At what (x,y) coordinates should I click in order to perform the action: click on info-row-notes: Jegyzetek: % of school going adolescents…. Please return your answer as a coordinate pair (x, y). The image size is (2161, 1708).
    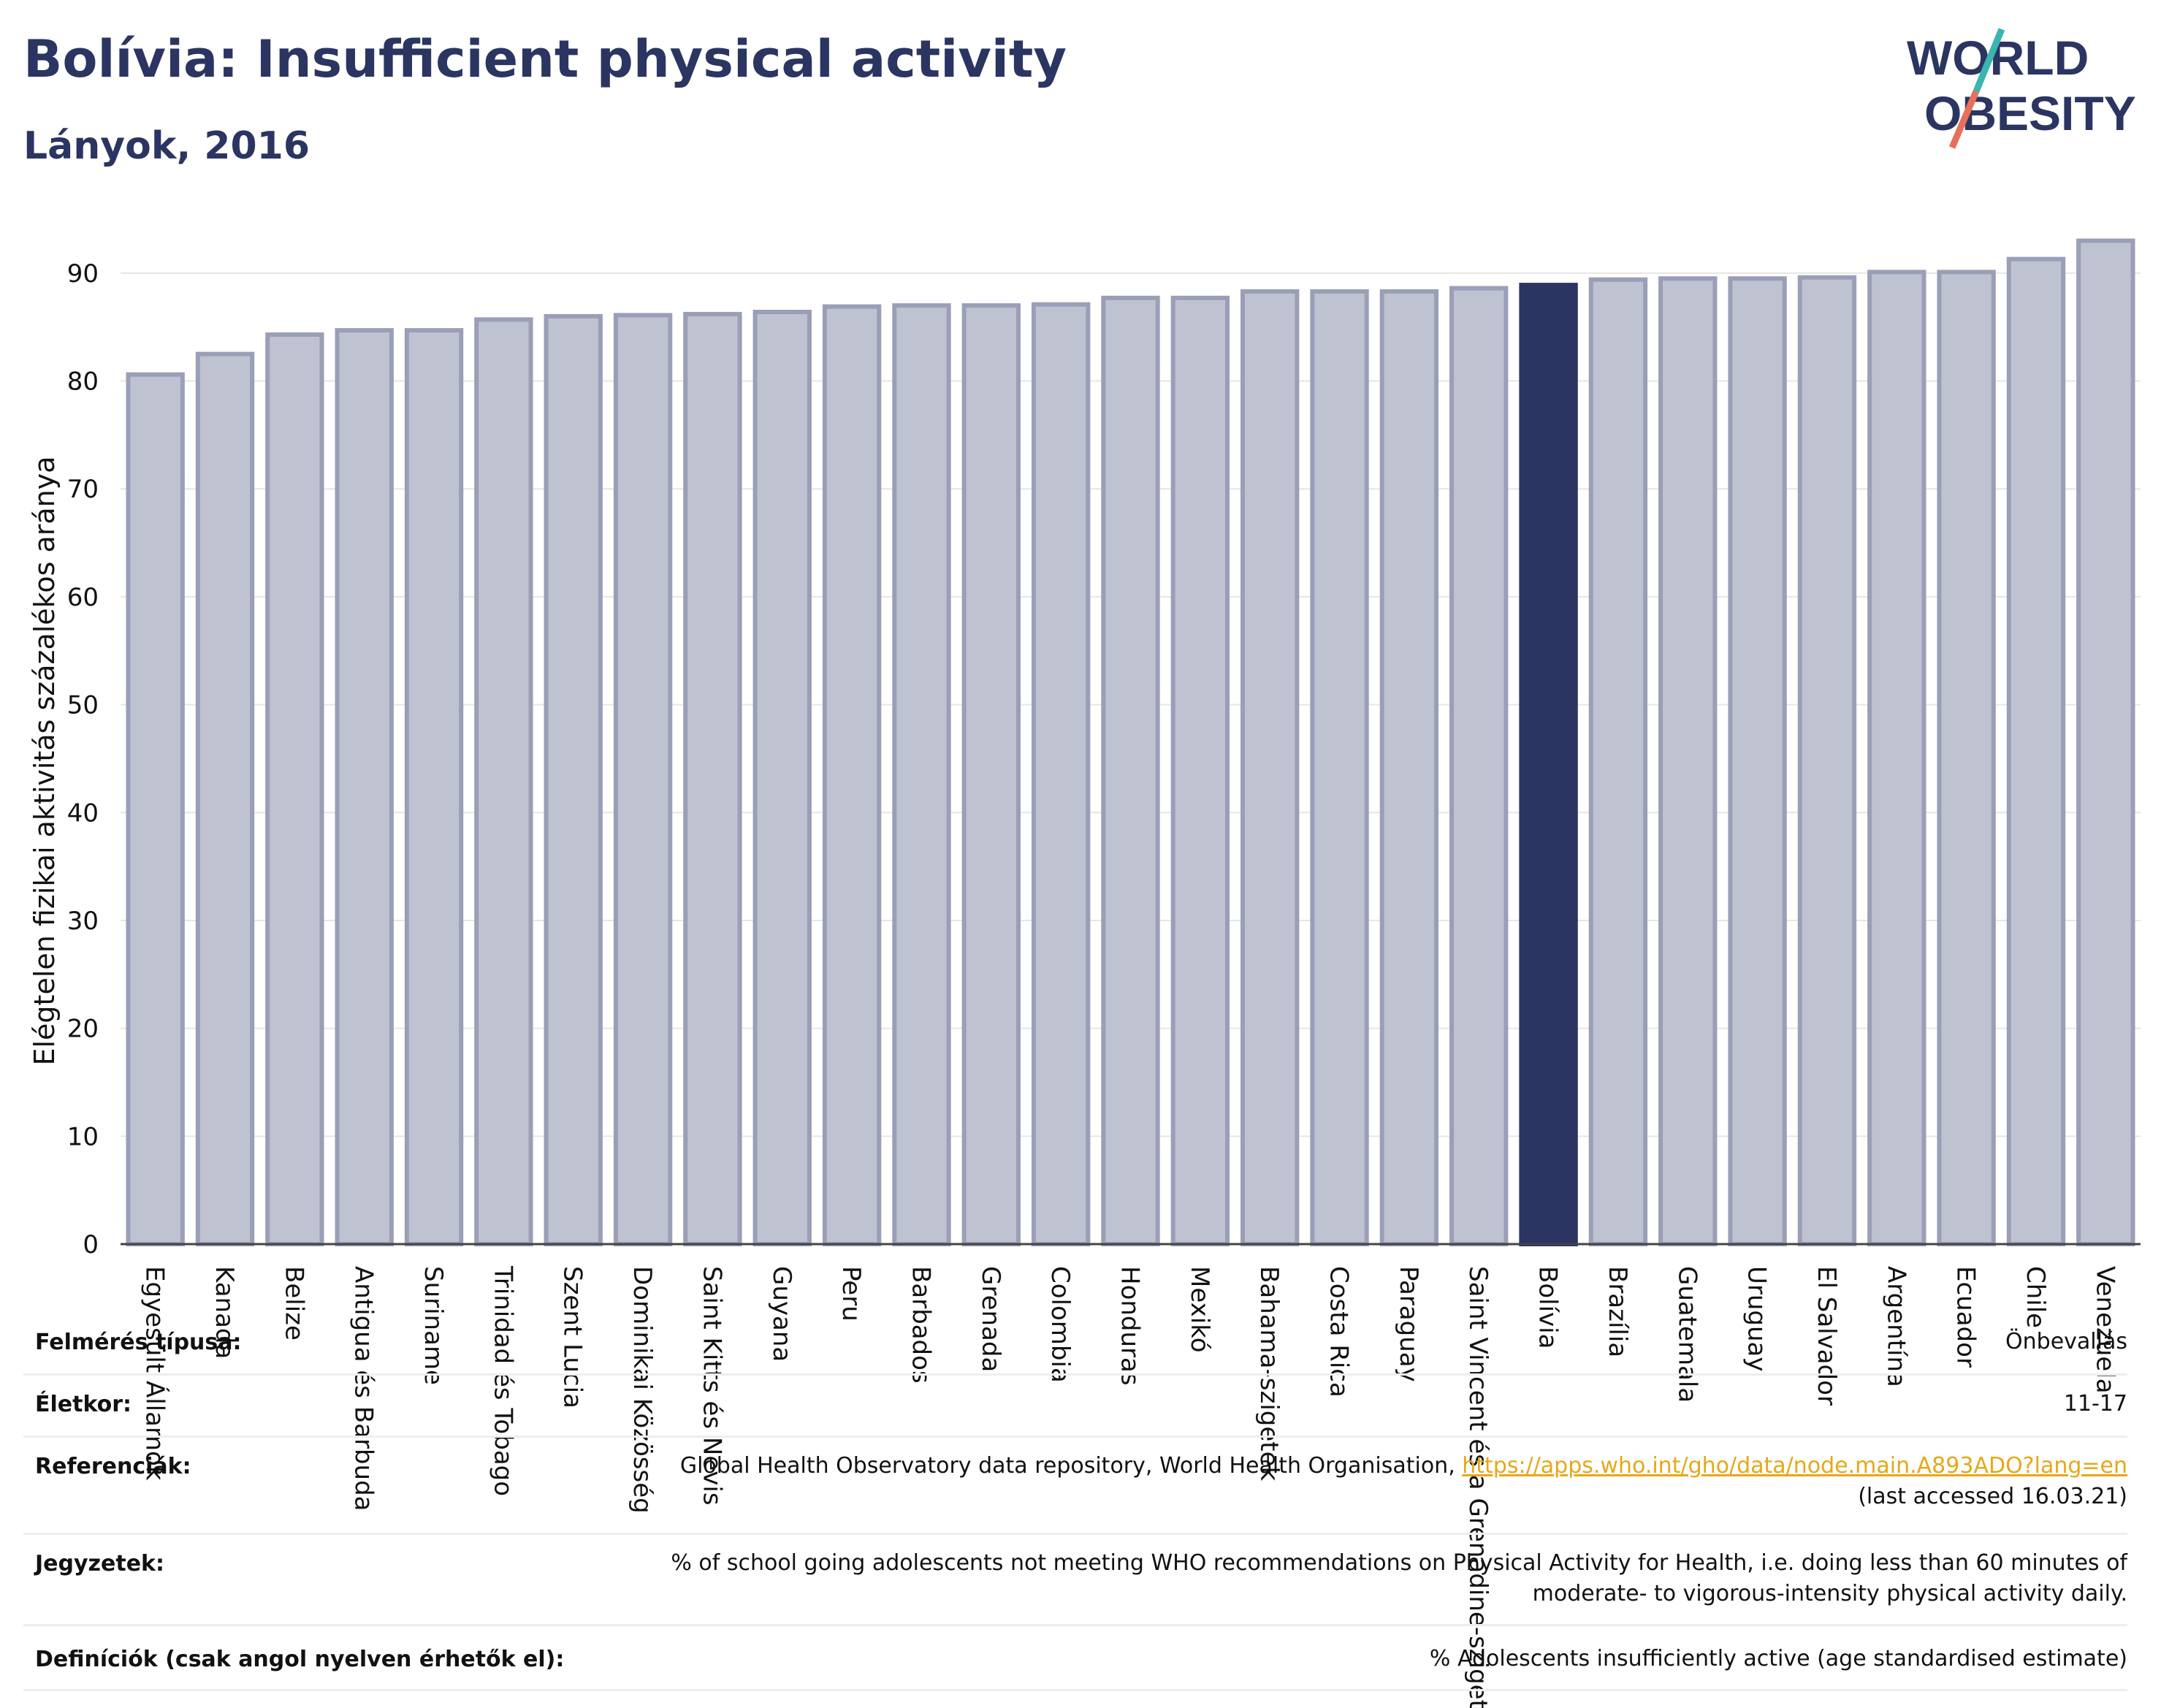
    Looking at the image, I should click on (1075, 1580).